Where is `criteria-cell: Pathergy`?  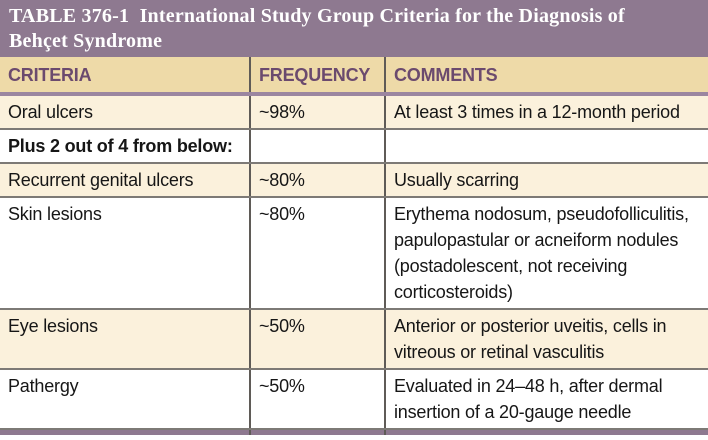
criteria-cell: Pathergy is located at coordinates (125, 399).